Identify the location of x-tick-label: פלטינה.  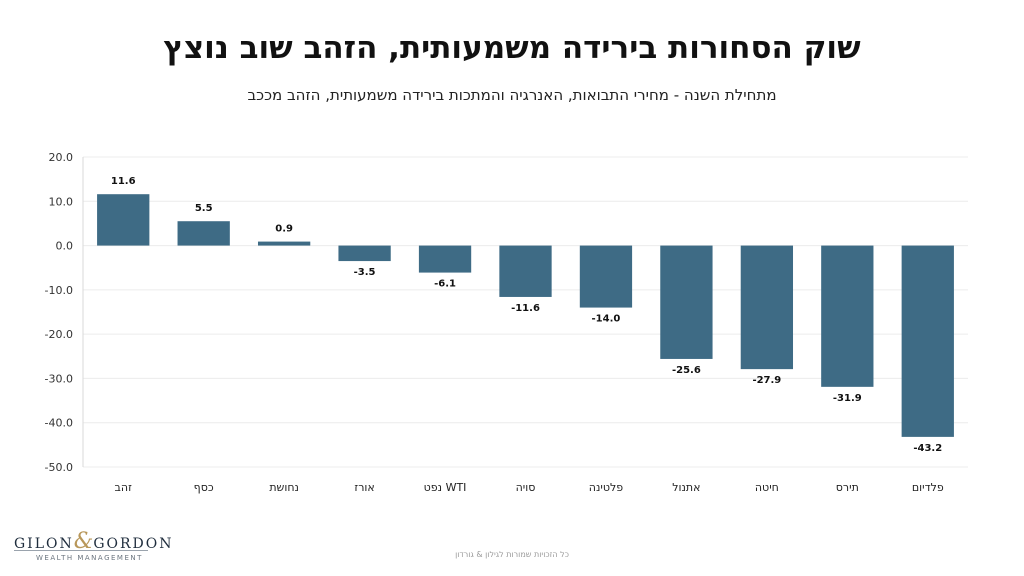
(606, 487).